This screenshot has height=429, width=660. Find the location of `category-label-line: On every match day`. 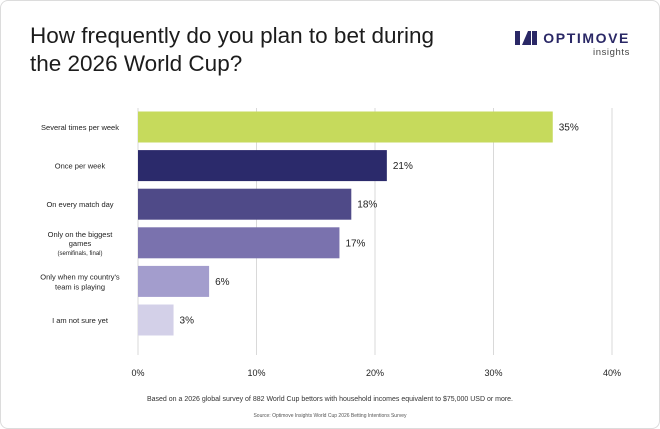

category-label-line: On every match day is located at coordinates (79, 204).